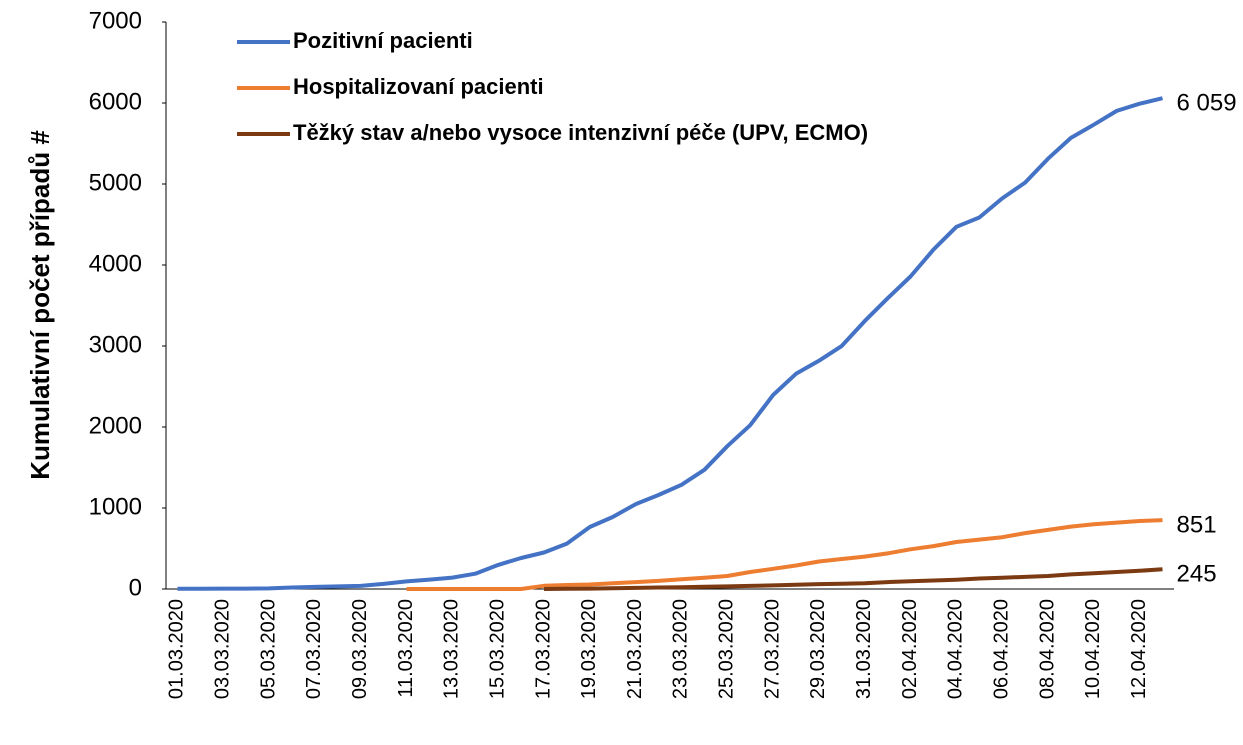 The height and width of the screenshot is (745, 1243). I want to click on x-tick-label: 25.03.2020, so click(727, 649).